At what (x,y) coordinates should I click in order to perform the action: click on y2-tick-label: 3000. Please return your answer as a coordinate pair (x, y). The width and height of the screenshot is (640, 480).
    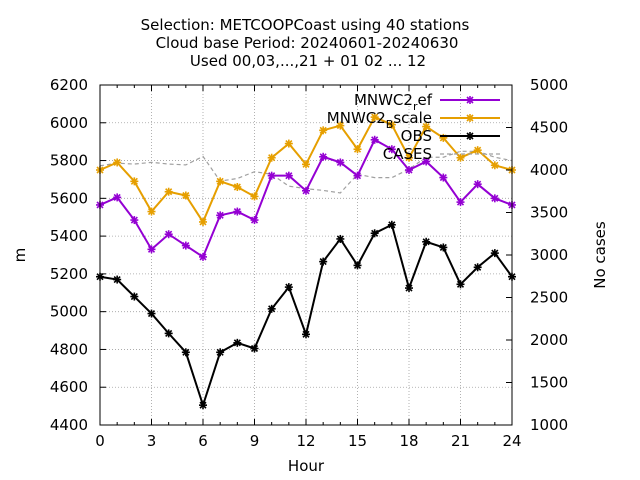
    Looking at the image, I should click on (549, 255).